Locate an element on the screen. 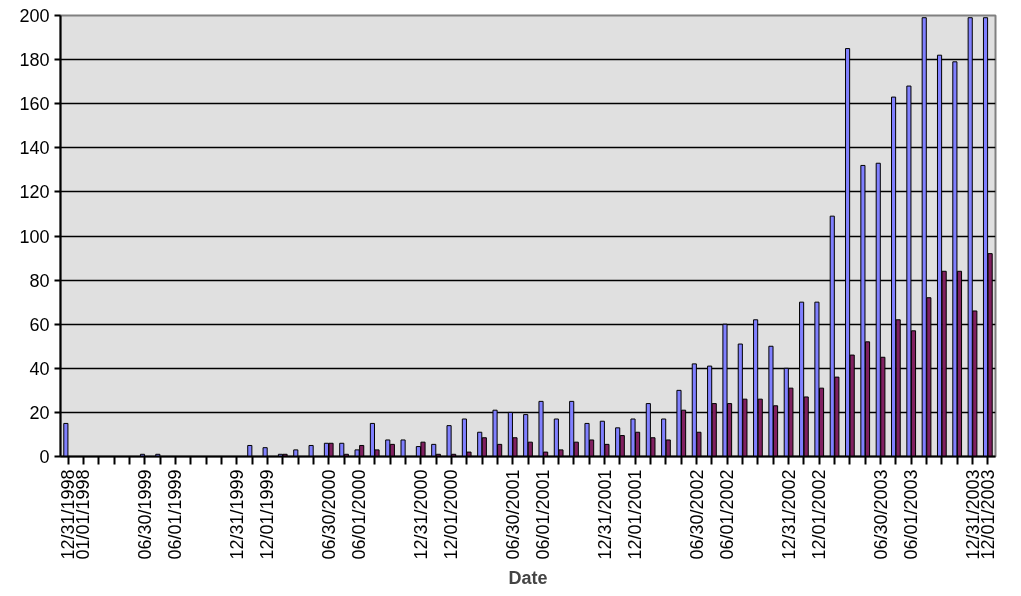 This screenshot has width=1021, height=596. x-tick-label: 06/30/2003 is located at coordinates (880, 514).